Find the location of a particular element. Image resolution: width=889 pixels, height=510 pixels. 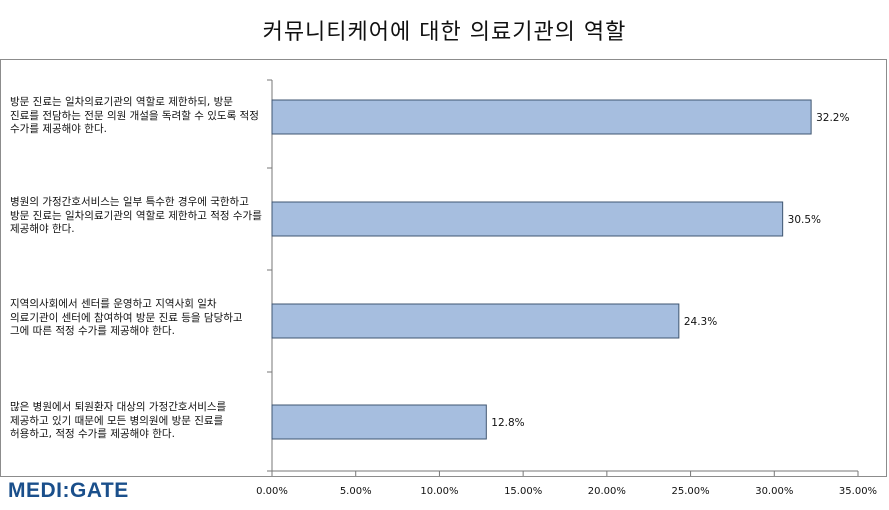

x-tick-label: 0.00% is located at coordinates (272, 491).